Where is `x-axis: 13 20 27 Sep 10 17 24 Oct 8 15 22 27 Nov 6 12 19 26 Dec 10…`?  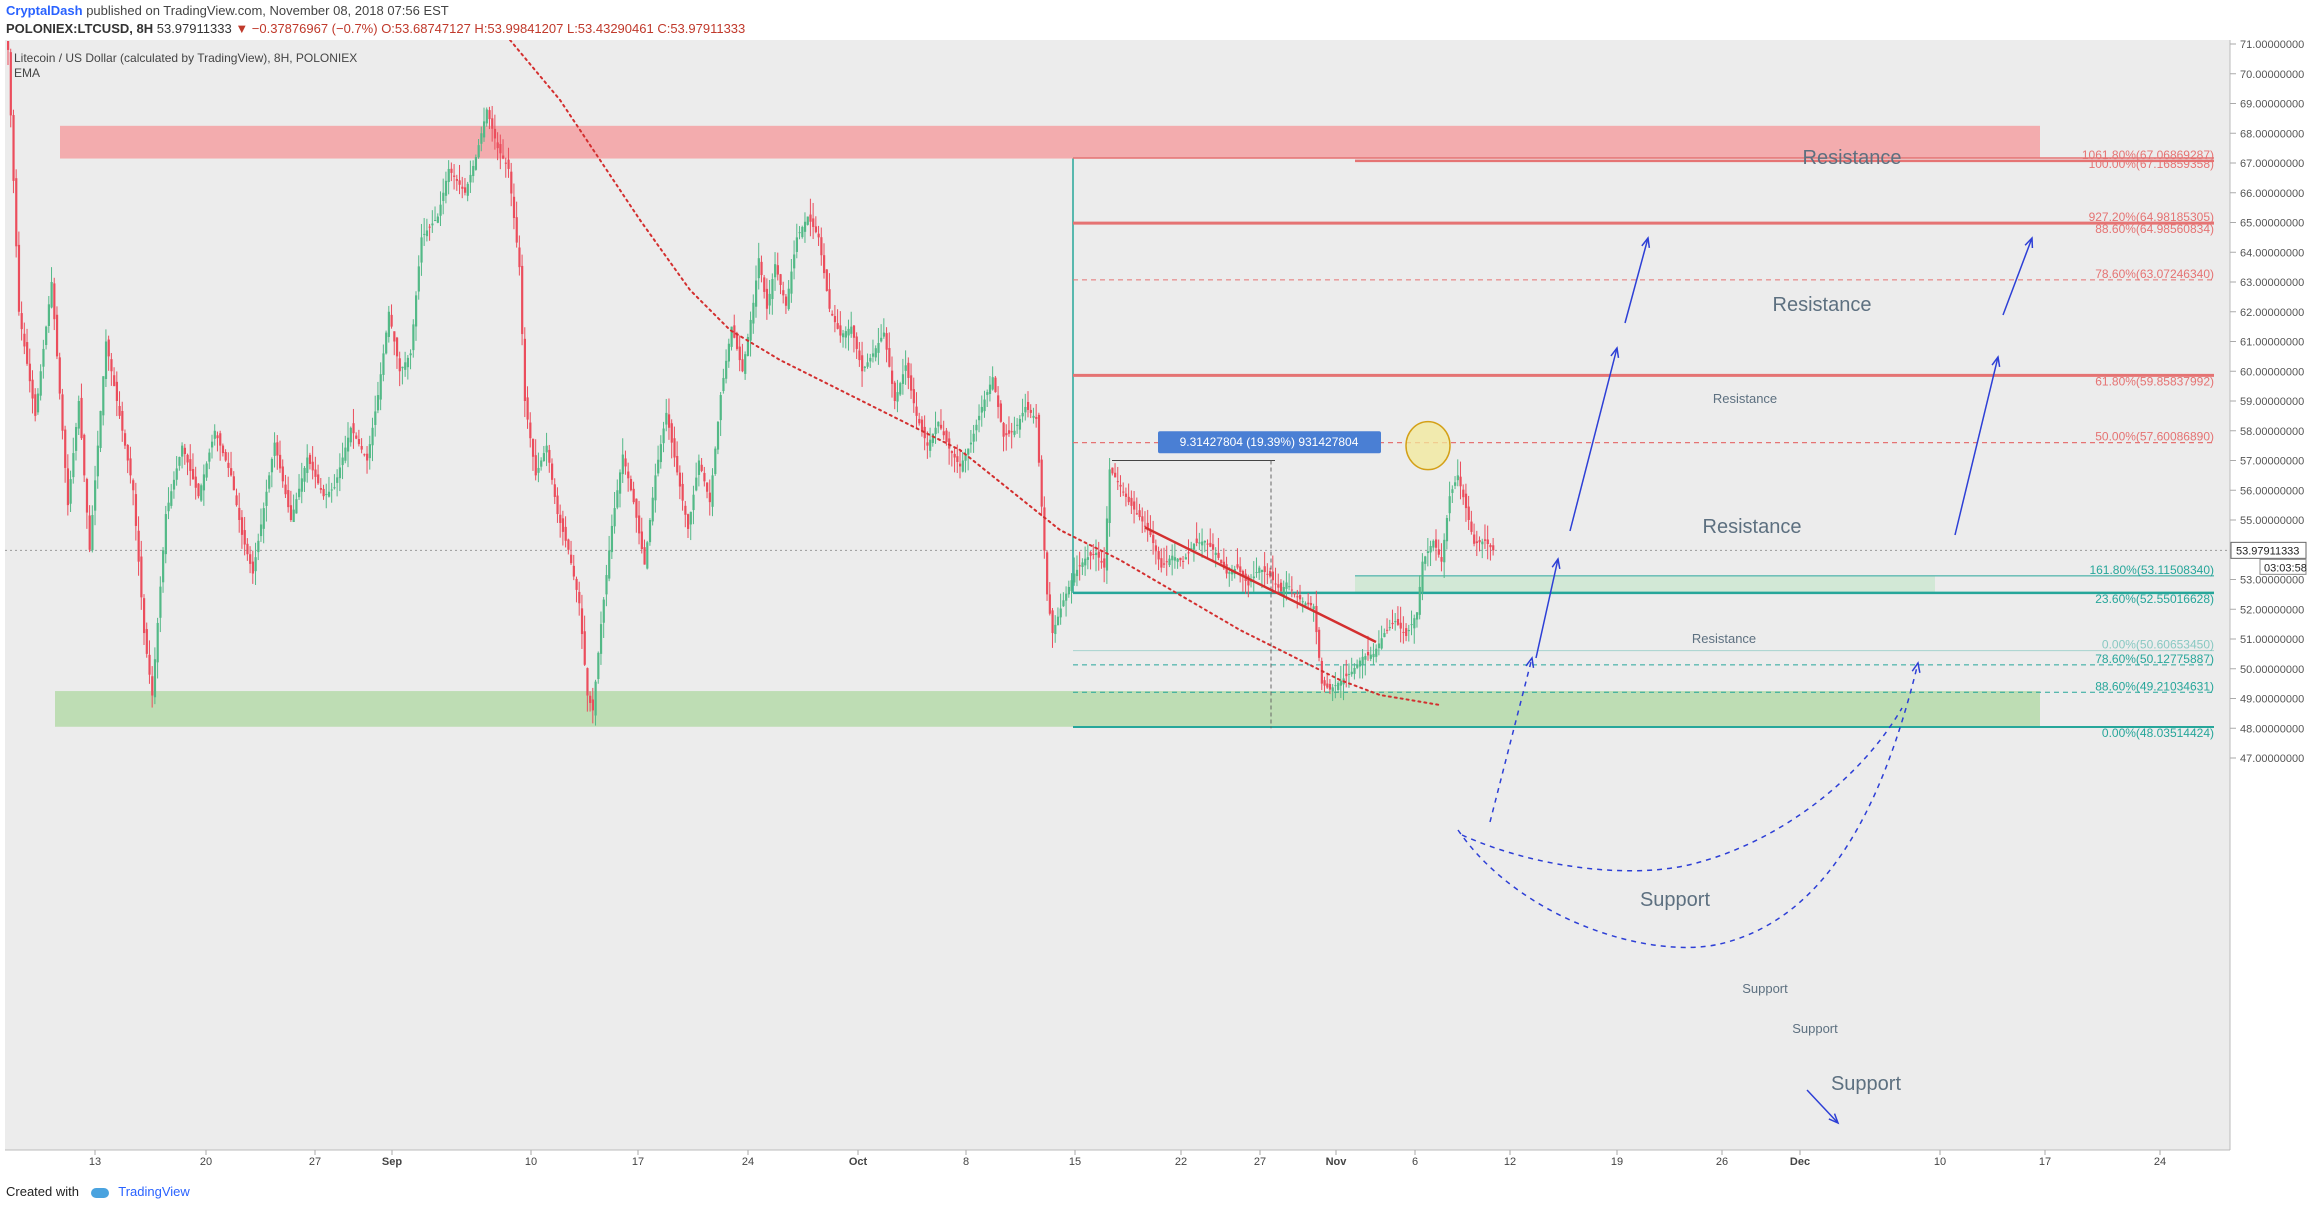
x-axis: 13 20 27 Sep 10 17 24 Oct 8 15 22 27 Nov 6 12 19 26 Dec 10… is located at coordinates (1127, 1159).